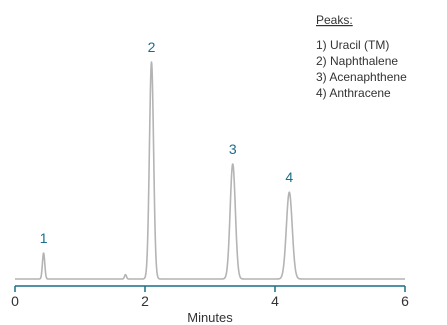 Image resolution: width=447 pixels, height=325 pixels. What do you see at coordinates (210, 317) in the screenshot?
I see `x-axis-title: Minutes` at bounding box center [210, 317].